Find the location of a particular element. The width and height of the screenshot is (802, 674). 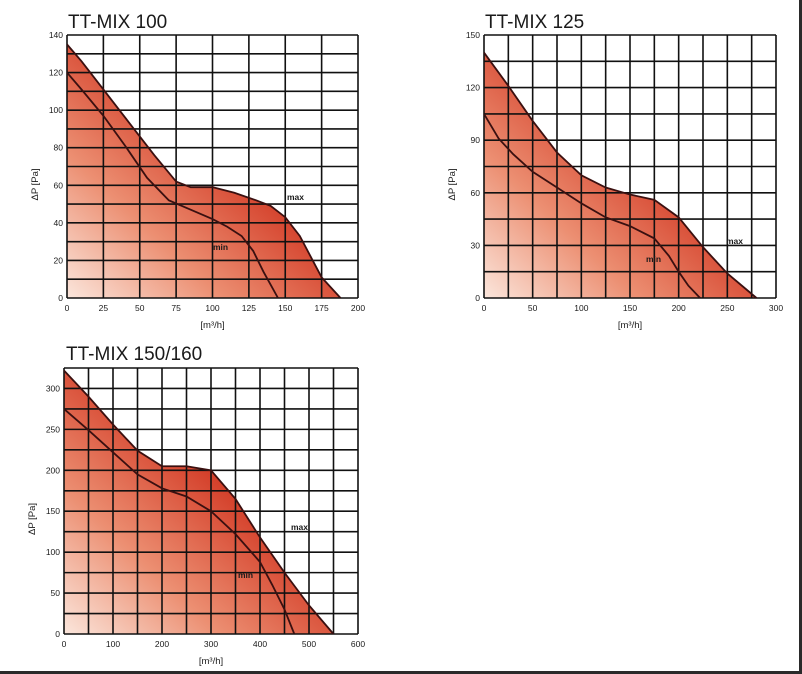

x-tick-label: 250 is located at coordinates (727, 308).